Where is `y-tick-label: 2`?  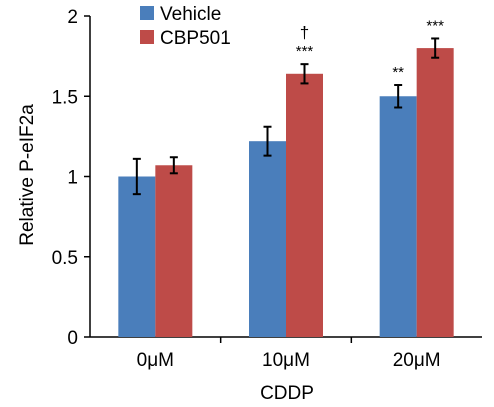 y-tick-label: 2 is located at coordinates (72, 17).